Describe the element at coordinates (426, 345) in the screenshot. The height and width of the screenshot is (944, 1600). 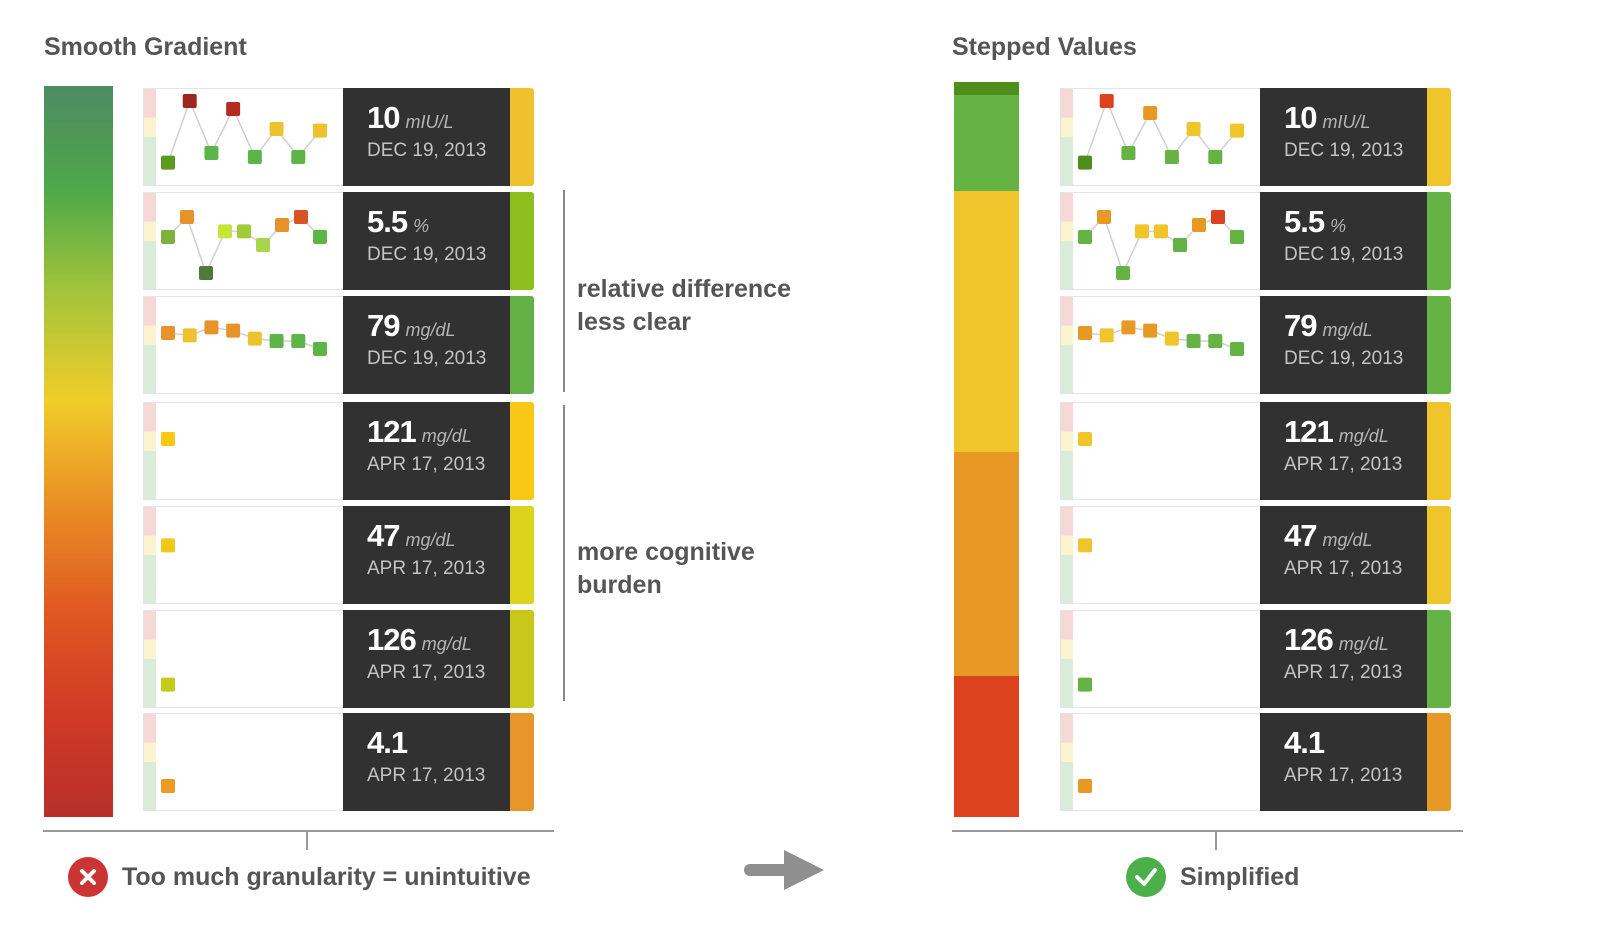
I see `metric-info: 79 mg/dL DEC 19, 2013` at that location.